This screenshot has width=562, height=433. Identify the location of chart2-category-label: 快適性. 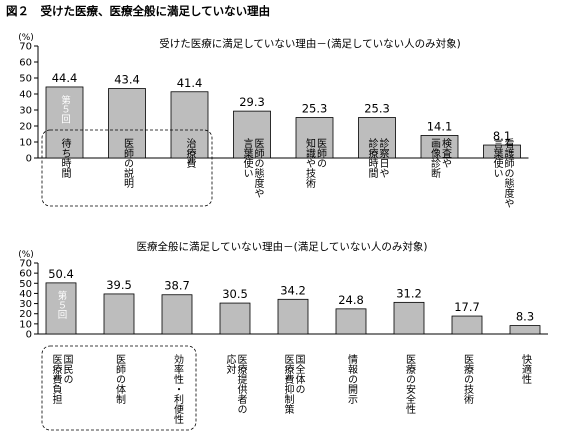
(526, 369).